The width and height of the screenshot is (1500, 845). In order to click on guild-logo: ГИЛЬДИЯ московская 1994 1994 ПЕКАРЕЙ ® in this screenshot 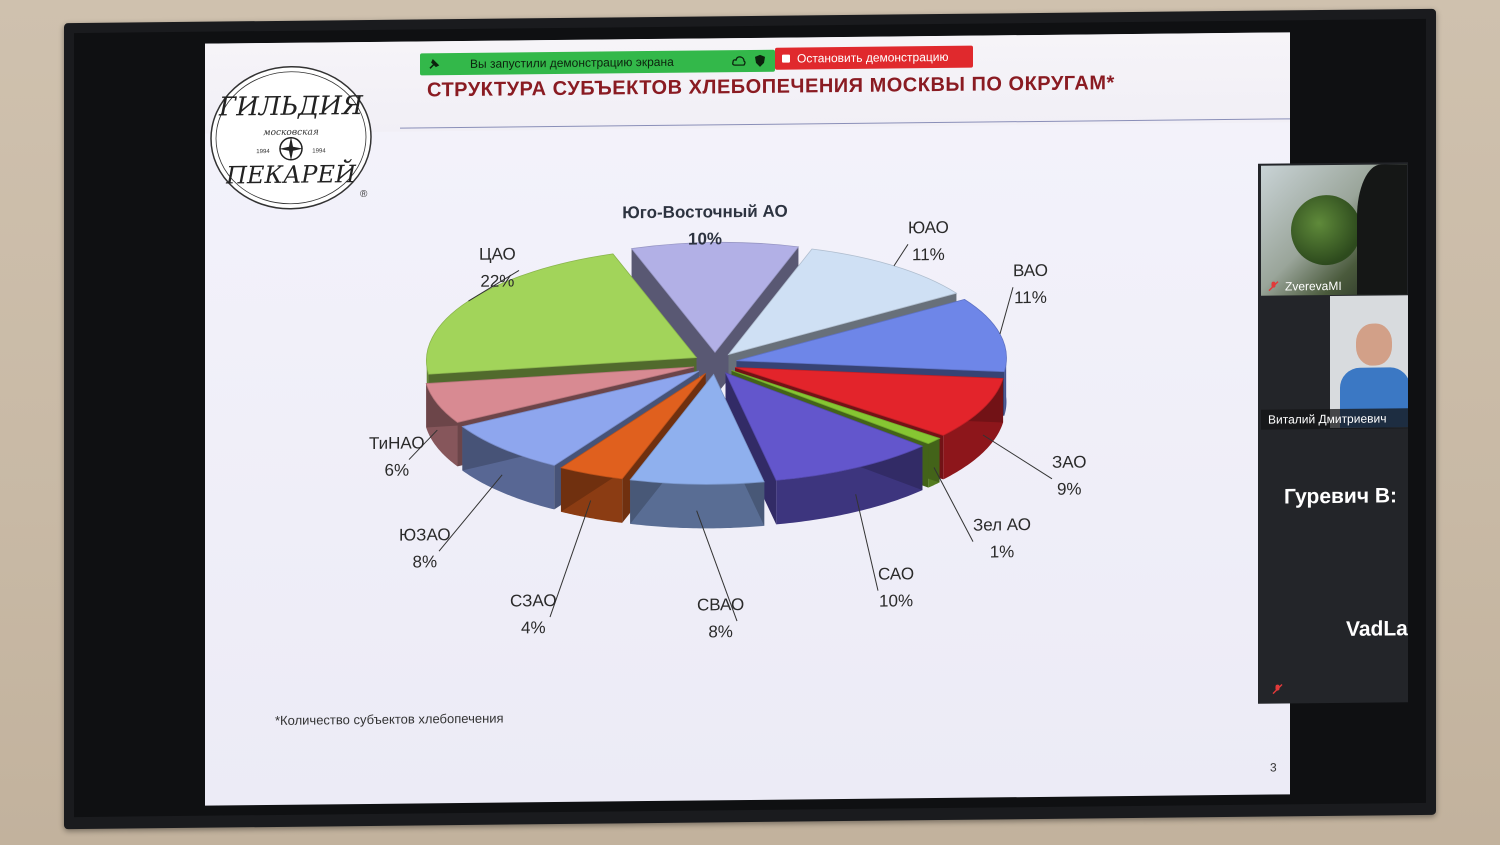, I will do `click(291, 138)`.